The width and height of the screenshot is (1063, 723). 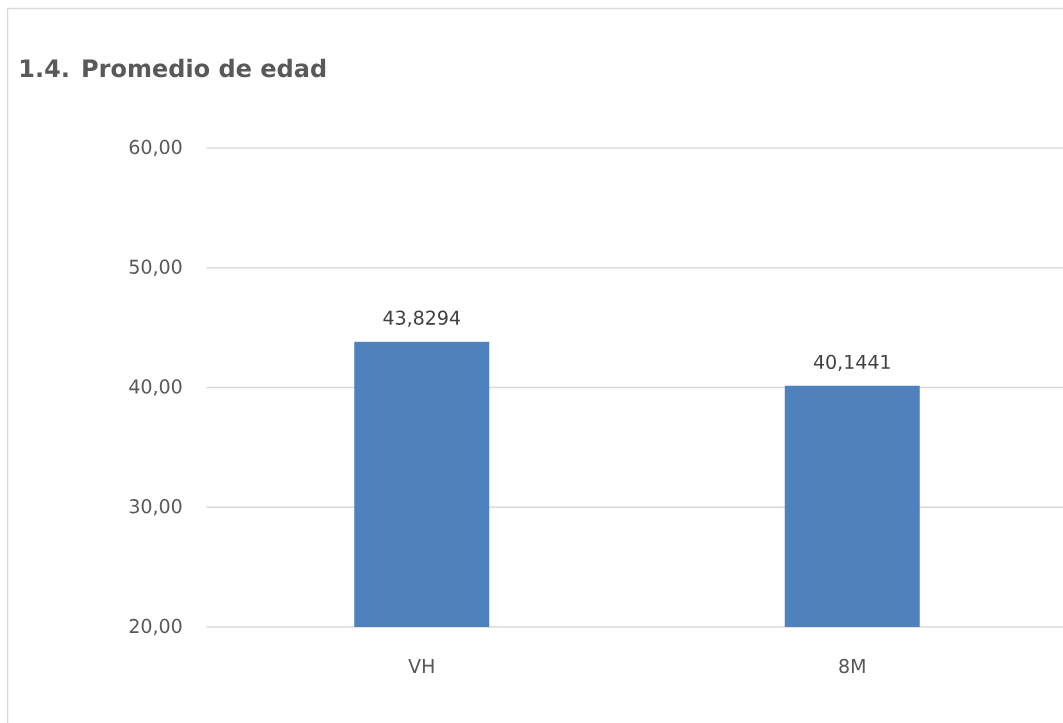 What do you see at coordinates (155, 267) in the screenshot?
I see `y-tick-label: 50,00` at bounding box center [155, 267].